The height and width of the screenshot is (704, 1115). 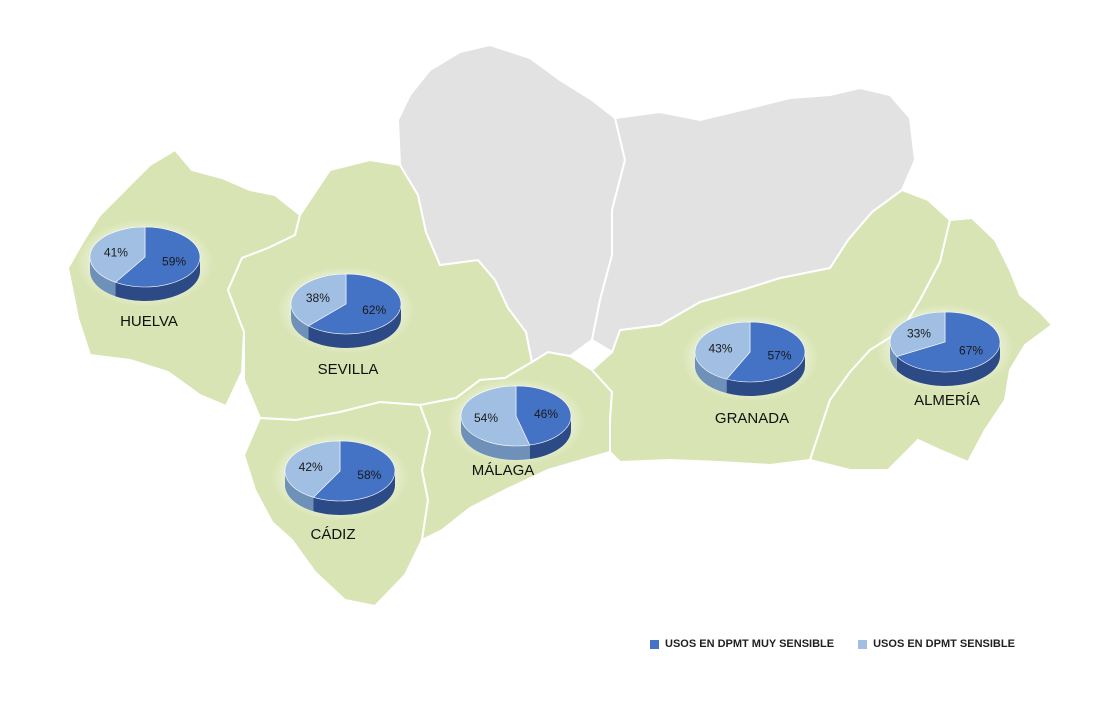 What do you see at coordinates (149, 321) in the screenshot?
I see `province-label-huelva: HUELVA` at bounding box center [149, 321].